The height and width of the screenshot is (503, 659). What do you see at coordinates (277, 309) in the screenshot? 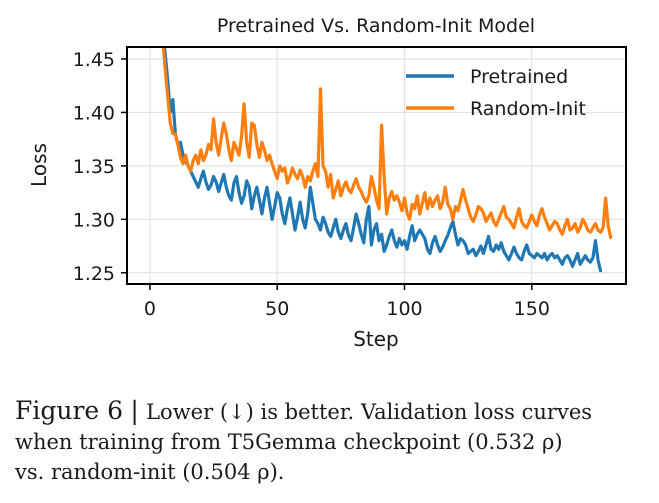
I see `x-tick-label: 50` at bounding box center [277, 309].